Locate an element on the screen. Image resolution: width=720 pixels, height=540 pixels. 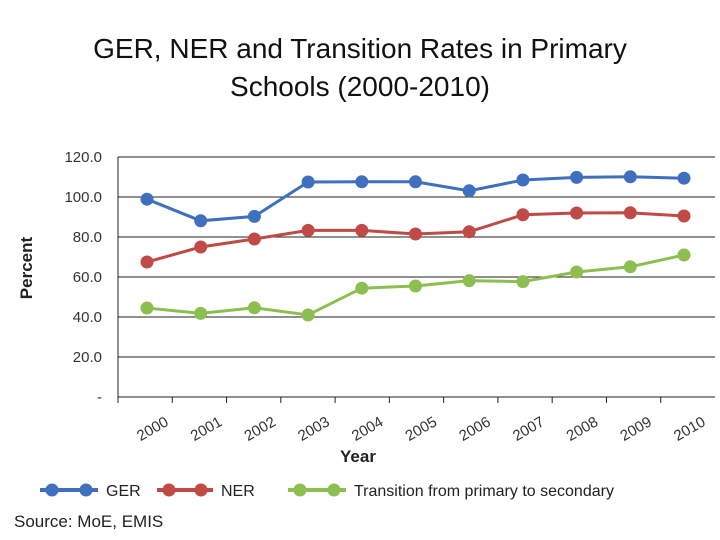
y-tick-label: 20.0 is located at coordinates (87, 357).